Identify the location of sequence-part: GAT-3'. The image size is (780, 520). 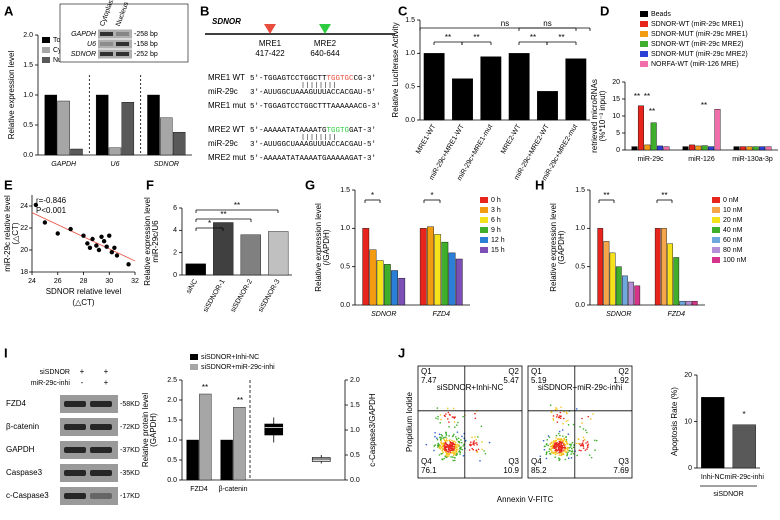
(362, 131).